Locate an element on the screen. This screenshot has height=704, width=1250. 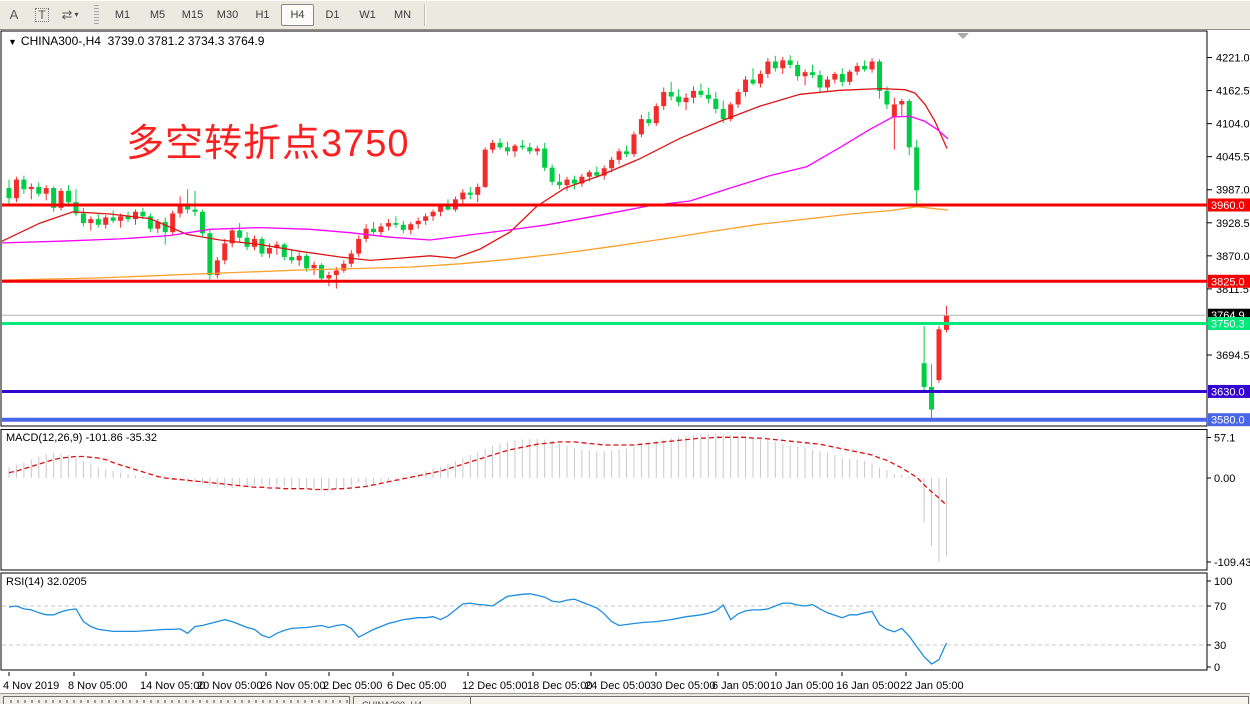
svg-text: 10 Jan 05:00 is located at coordinates (802, 686).